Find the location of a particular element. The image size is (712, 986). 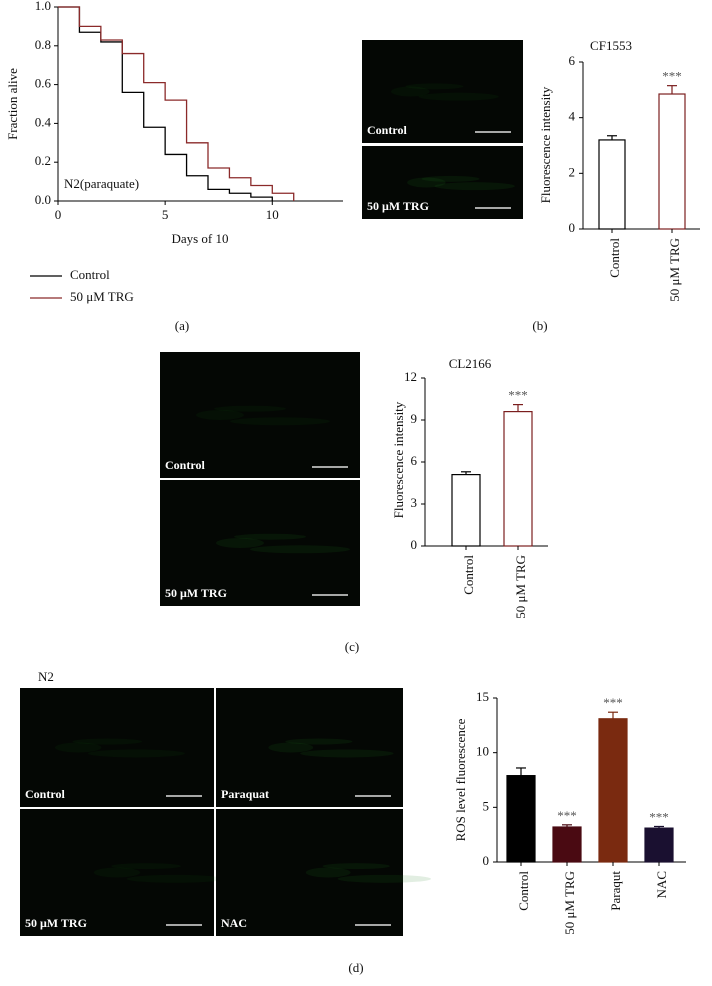

legend-label: 50 μM TRG is located at coordinates (102, 296).